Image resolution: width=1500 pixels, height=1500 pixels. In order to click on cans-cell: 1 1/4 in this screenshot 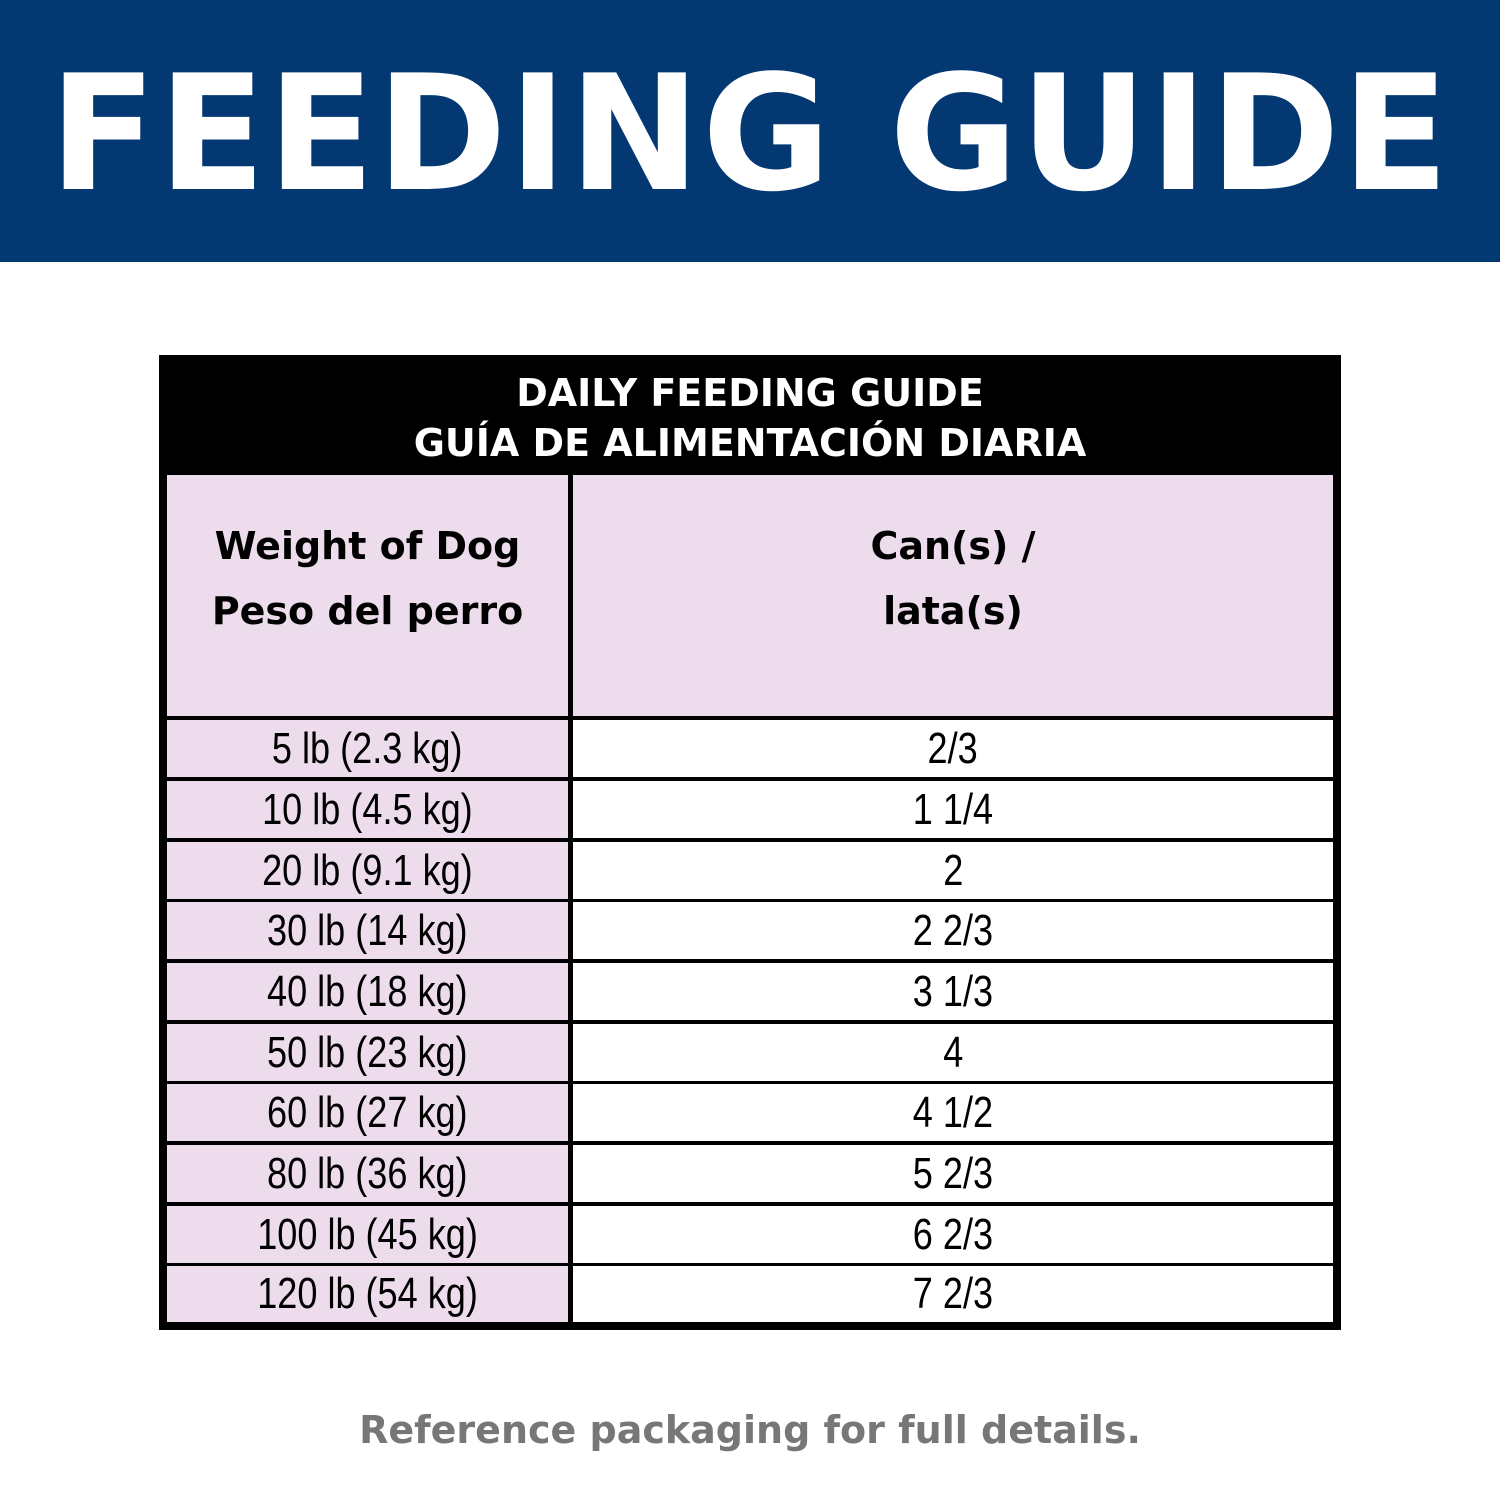, I will do `click(953, 809)`.